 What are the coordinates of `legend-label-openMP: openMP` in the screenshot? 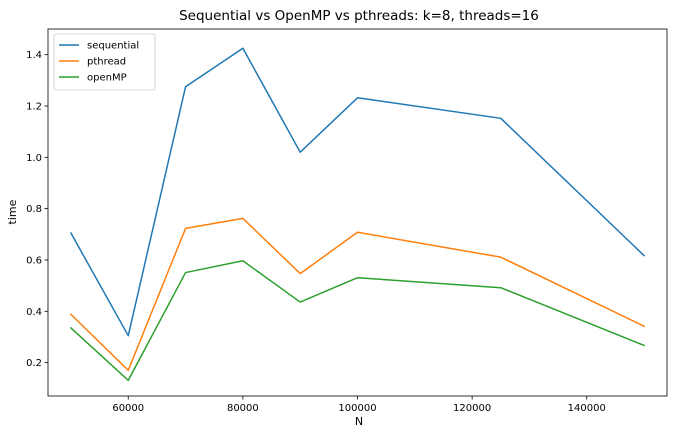 It's located at (107, 78).